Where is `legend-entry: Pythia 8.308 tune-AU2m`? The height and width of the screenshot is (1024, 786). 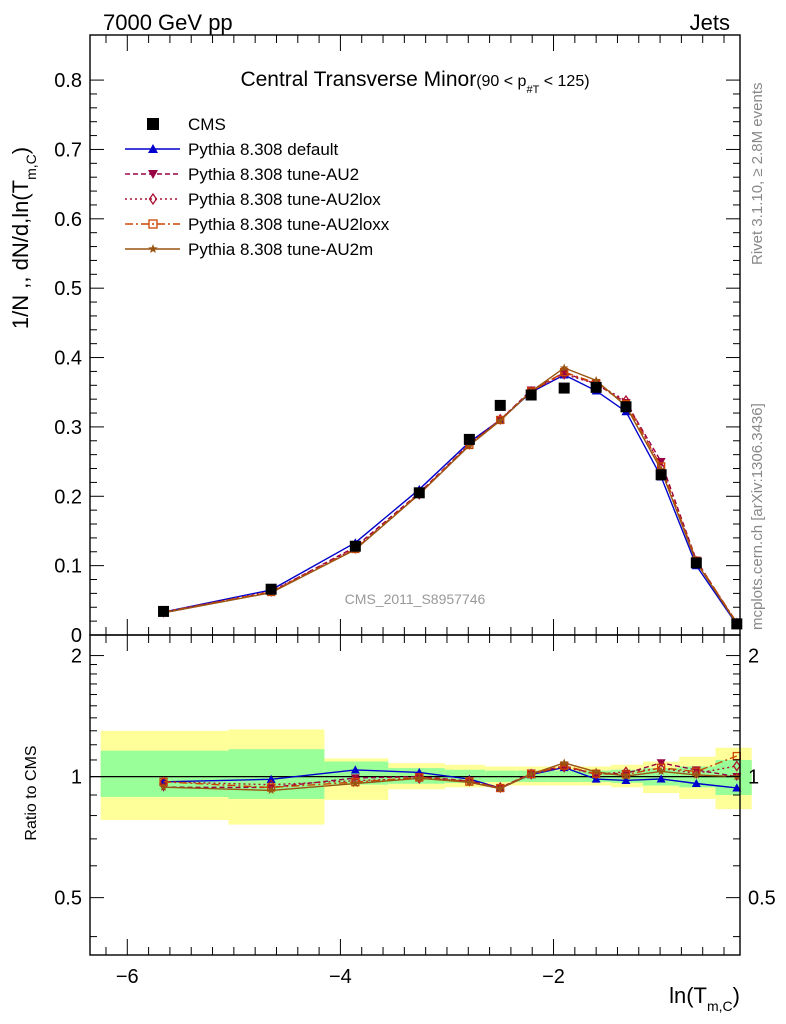
legend-entry: Pythia 8.308 tune-AU2m is located at coordinates (249, 249).